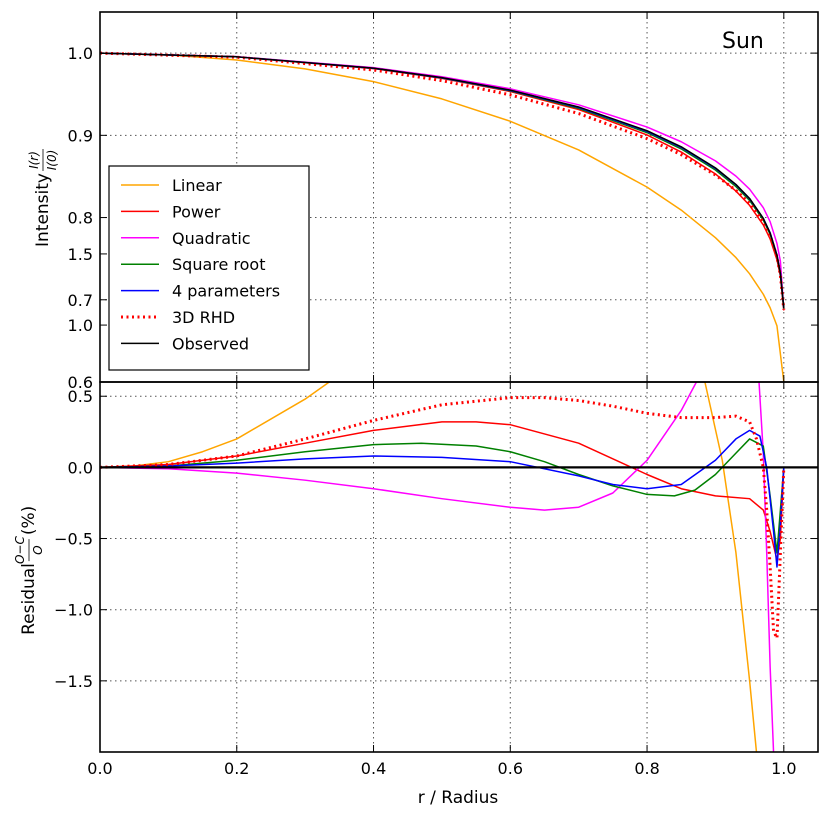  Describe the element at coordinates (373, 768) in the screenshot. I see `x-tick-label: 0.4` at that location.